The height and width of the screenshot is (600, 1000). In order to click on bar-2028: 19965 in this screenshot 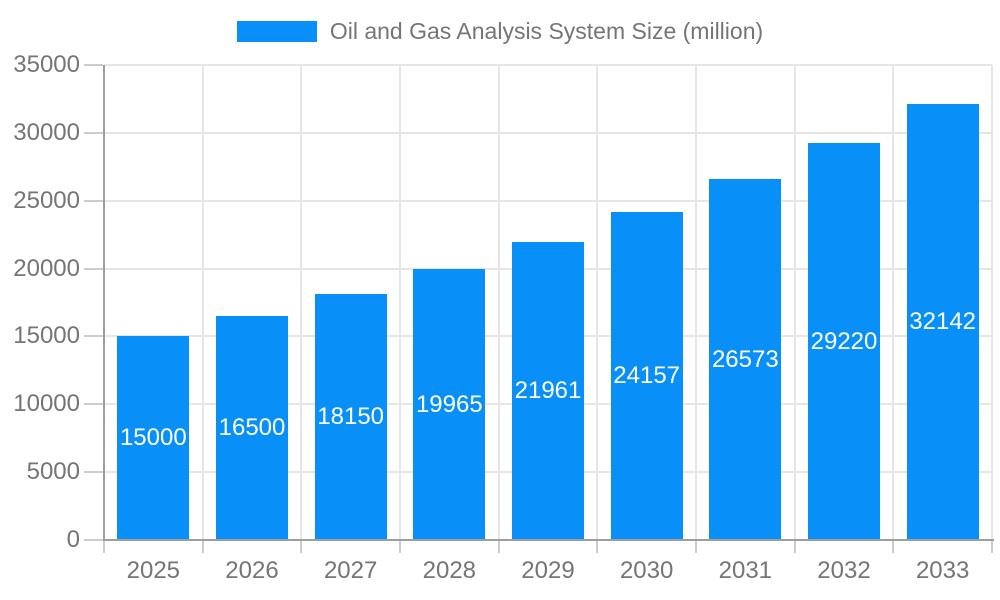, I will do `click(449, 404)`.